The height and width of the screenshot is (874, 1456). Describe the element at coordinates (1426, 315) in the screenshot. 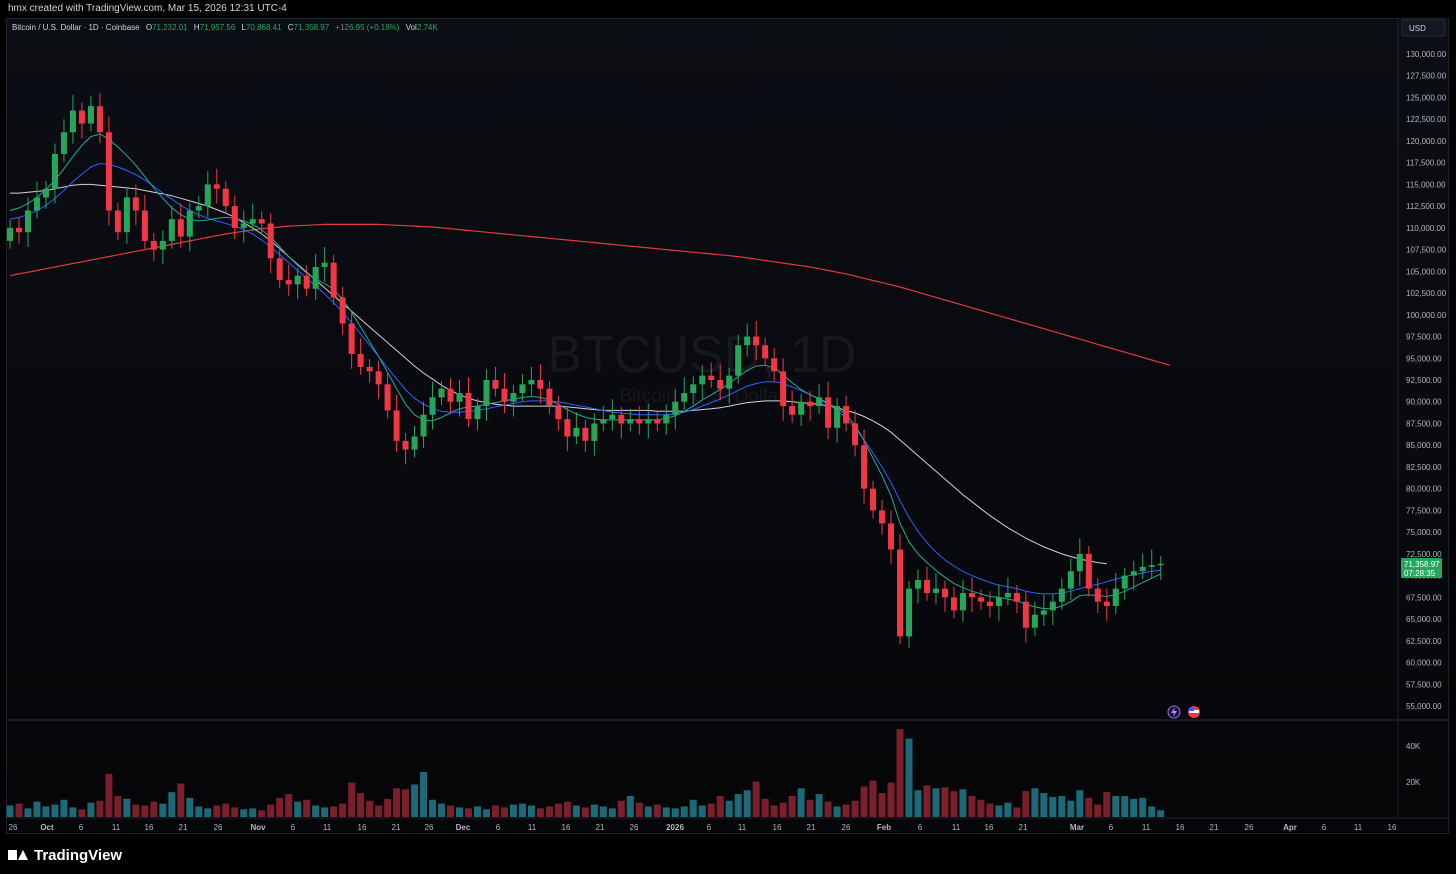

I see `price-tick: 100,000.00` at that location.